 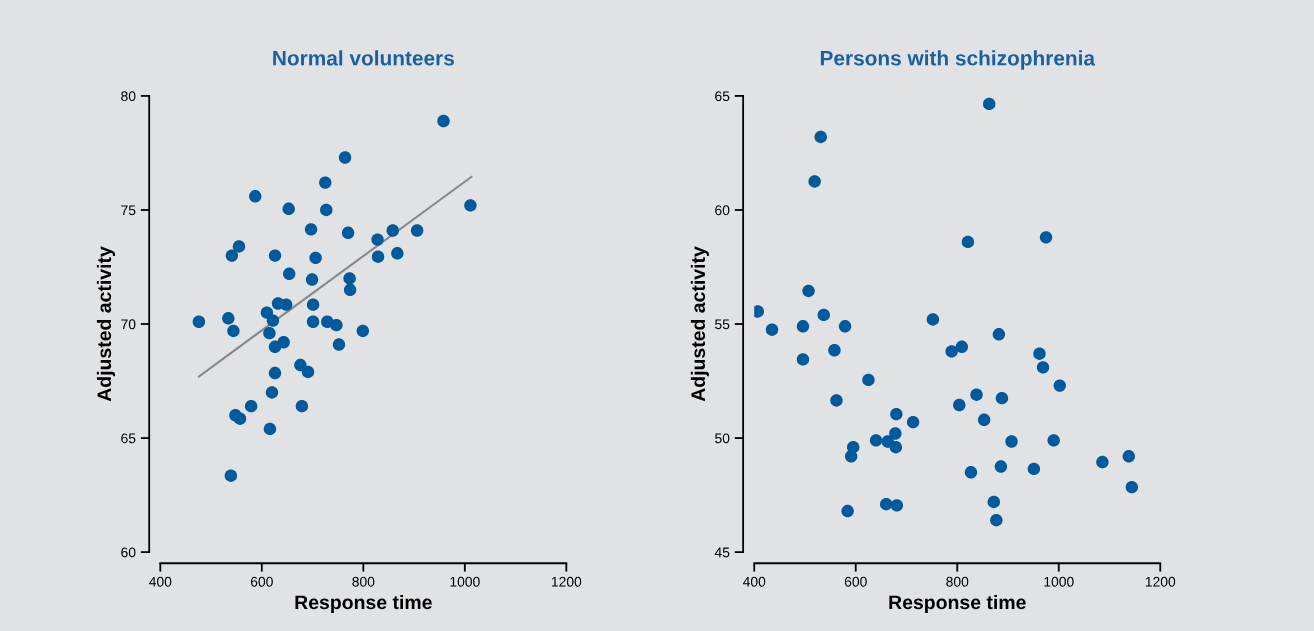 I want to click on y-tick-label: 80, so click(x=128, y=96).